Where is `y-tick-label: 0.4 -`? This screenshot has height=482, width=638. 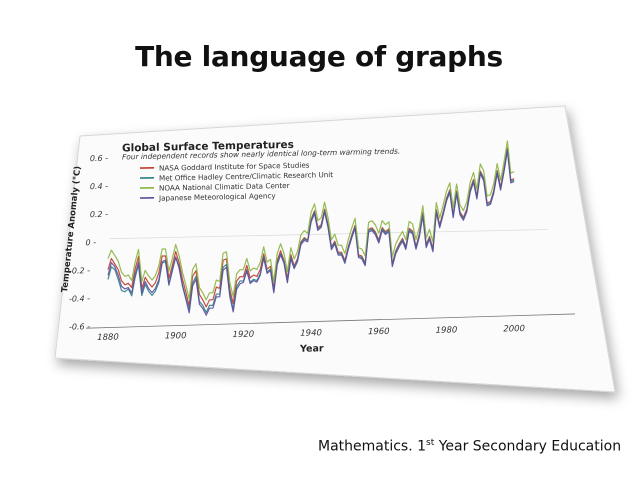 y-tick-label: 0.4 - is located at coordinates (99, 186).